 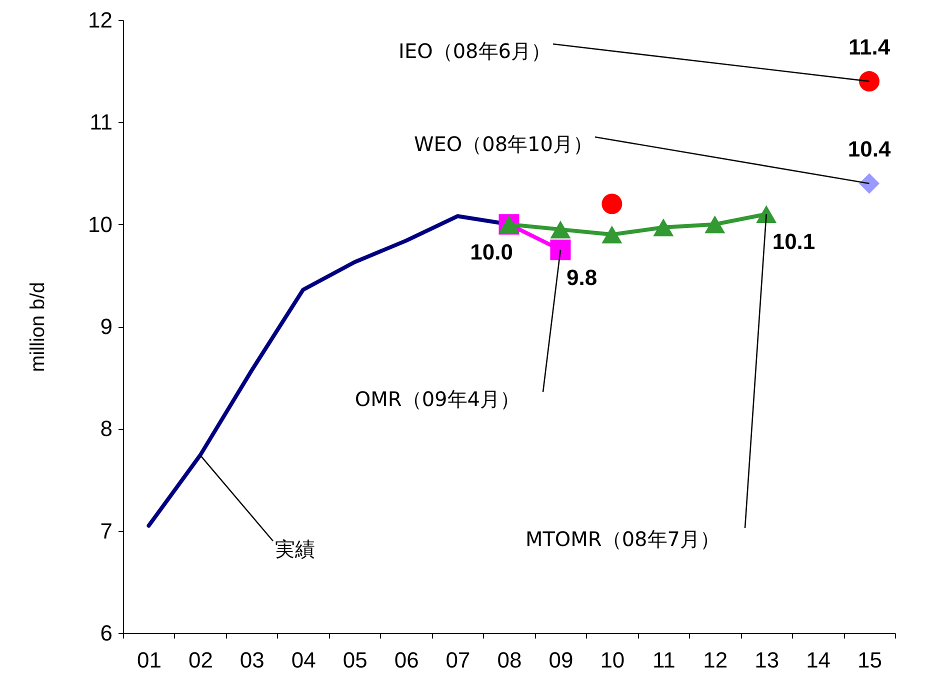 I want to click on y-tick-label: 10, so click(x=100, y=224).